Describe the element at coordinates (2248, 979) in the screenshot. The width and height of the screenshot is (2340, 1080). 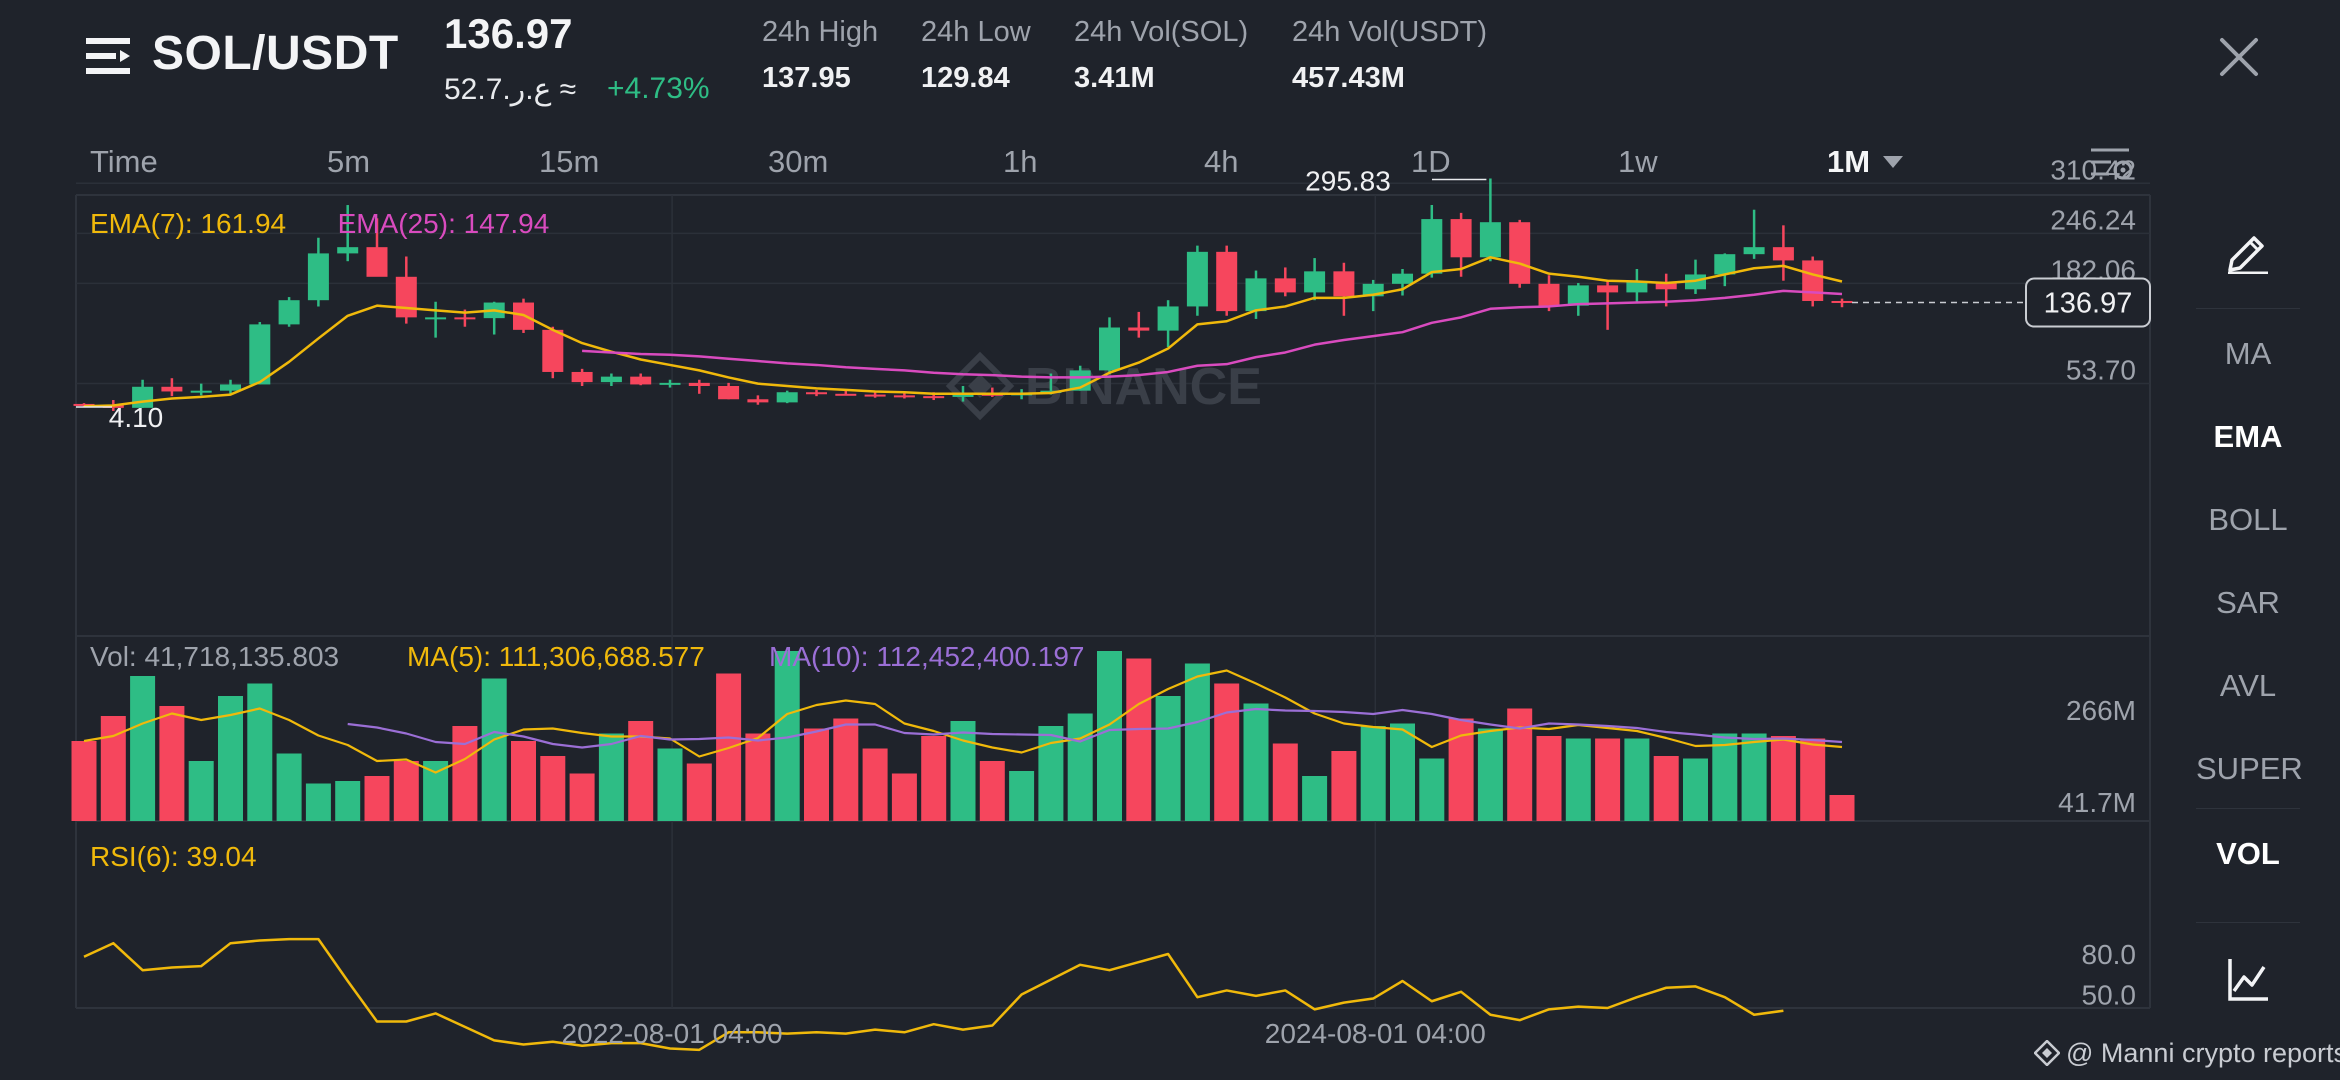
I see `line-chart-icon` at that location.